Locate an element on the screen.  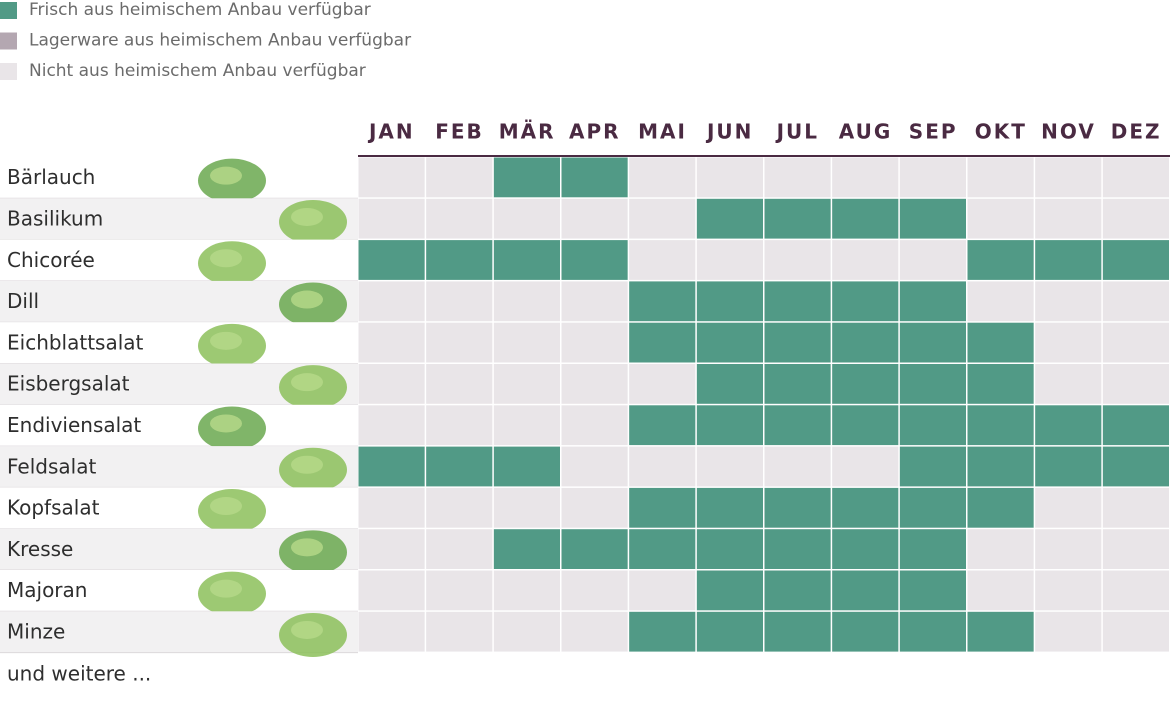
row-name: Feldsalat is located at coordinates (51, 466).